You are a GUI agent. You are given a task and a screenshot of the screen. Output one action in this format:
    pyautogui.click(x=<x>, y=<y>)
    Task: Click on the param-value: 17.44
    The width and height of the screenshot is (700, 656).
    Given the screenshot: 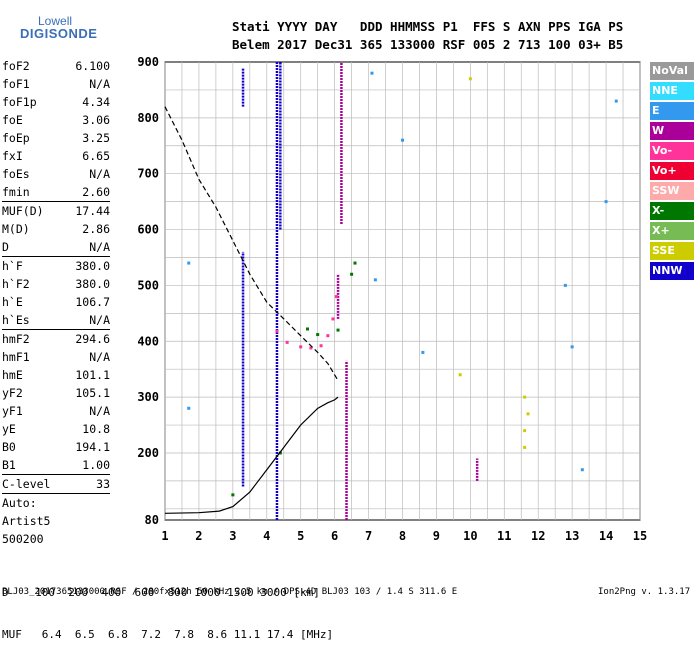 What is the action you would take?
    pyautogui.click(x=92, y=211)
    